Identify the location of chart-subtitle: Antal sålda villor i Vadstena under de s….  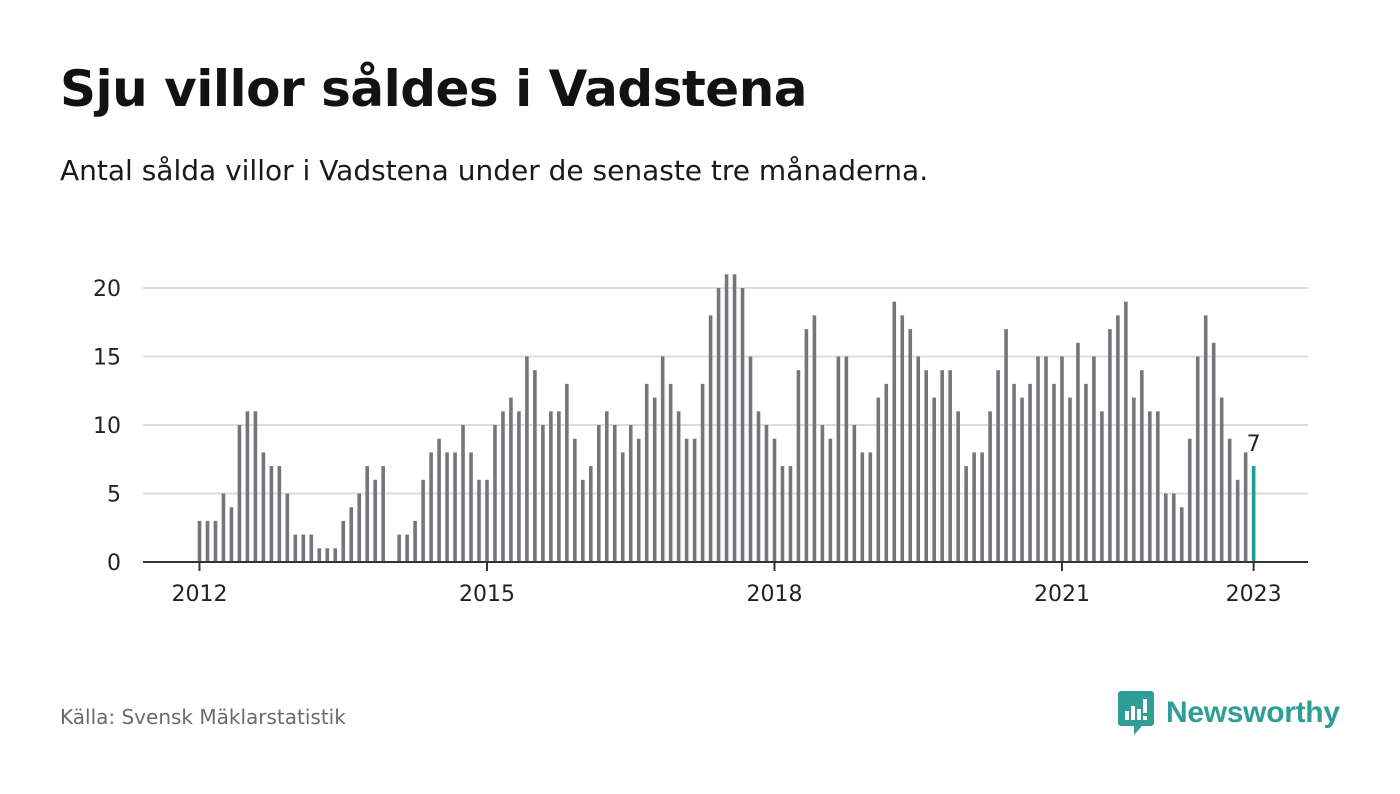
(494, 170).